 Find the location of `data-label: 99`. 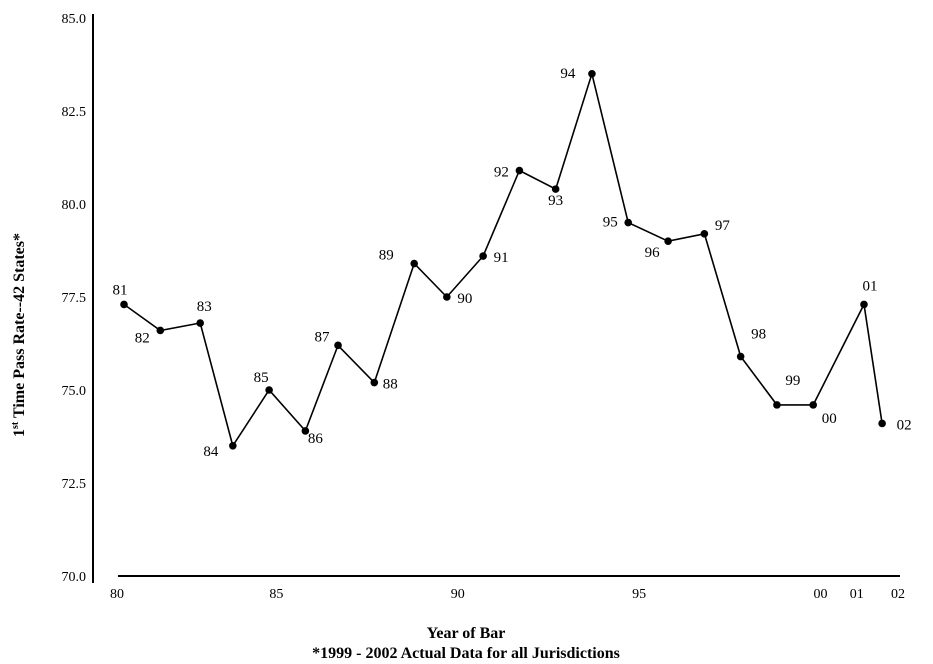

data-label: 99 is located at coordinates (792, 381).